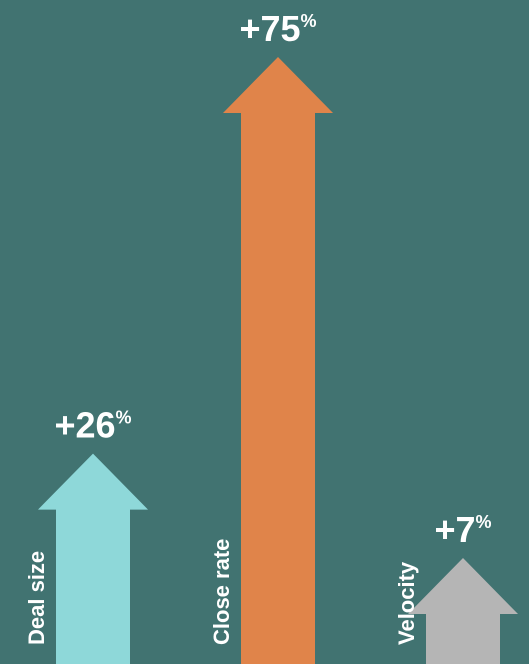  Describe the element at coordinates (84, 425) in the screenshot. I see `value-number: +26` at that location.